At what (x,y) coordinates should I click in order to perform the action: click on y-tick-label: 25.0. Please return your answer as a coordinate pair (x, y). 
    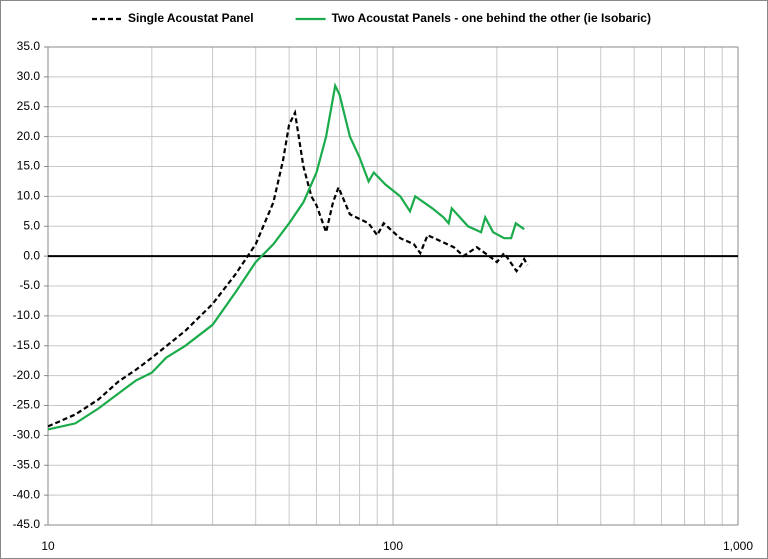
    Looking at the image, I should click on (29, 106).